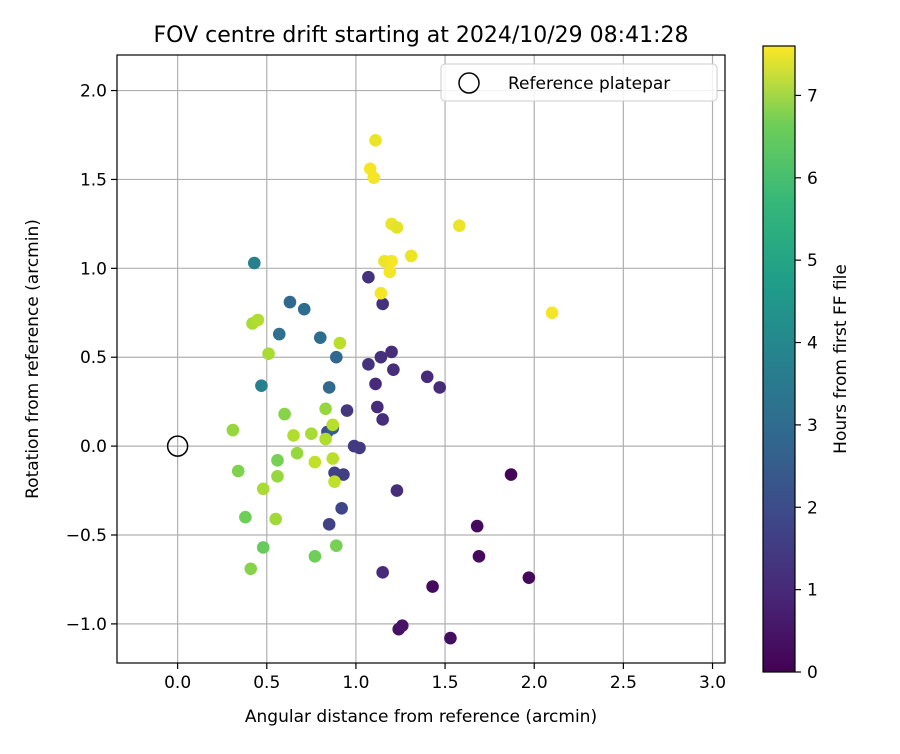 This screenshot has width=900, height=754. What do you see at coordinates (33, 359) in the screenshot?
I see `y-axis-label: Rotation from reference (arcmin)` at bounding box center [33, 359].